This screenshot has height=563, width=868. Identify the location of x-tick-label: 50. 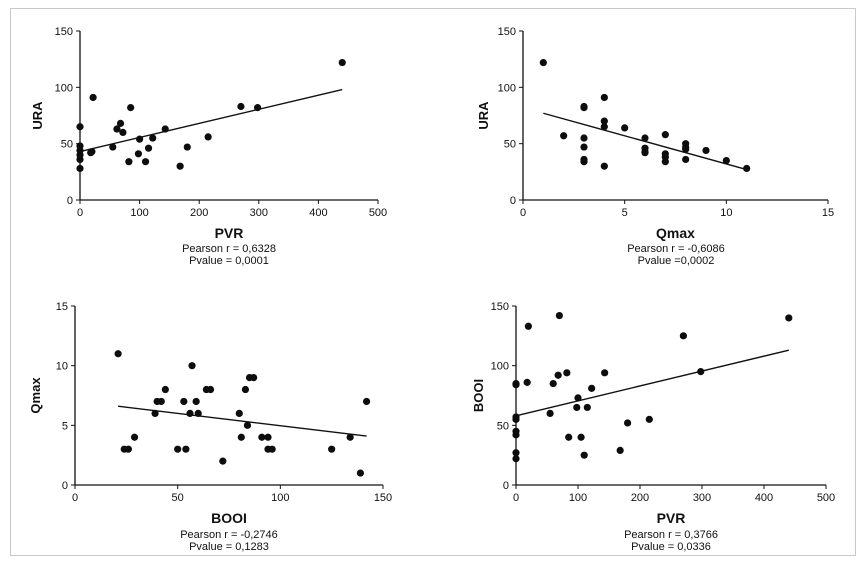
(178, 498).